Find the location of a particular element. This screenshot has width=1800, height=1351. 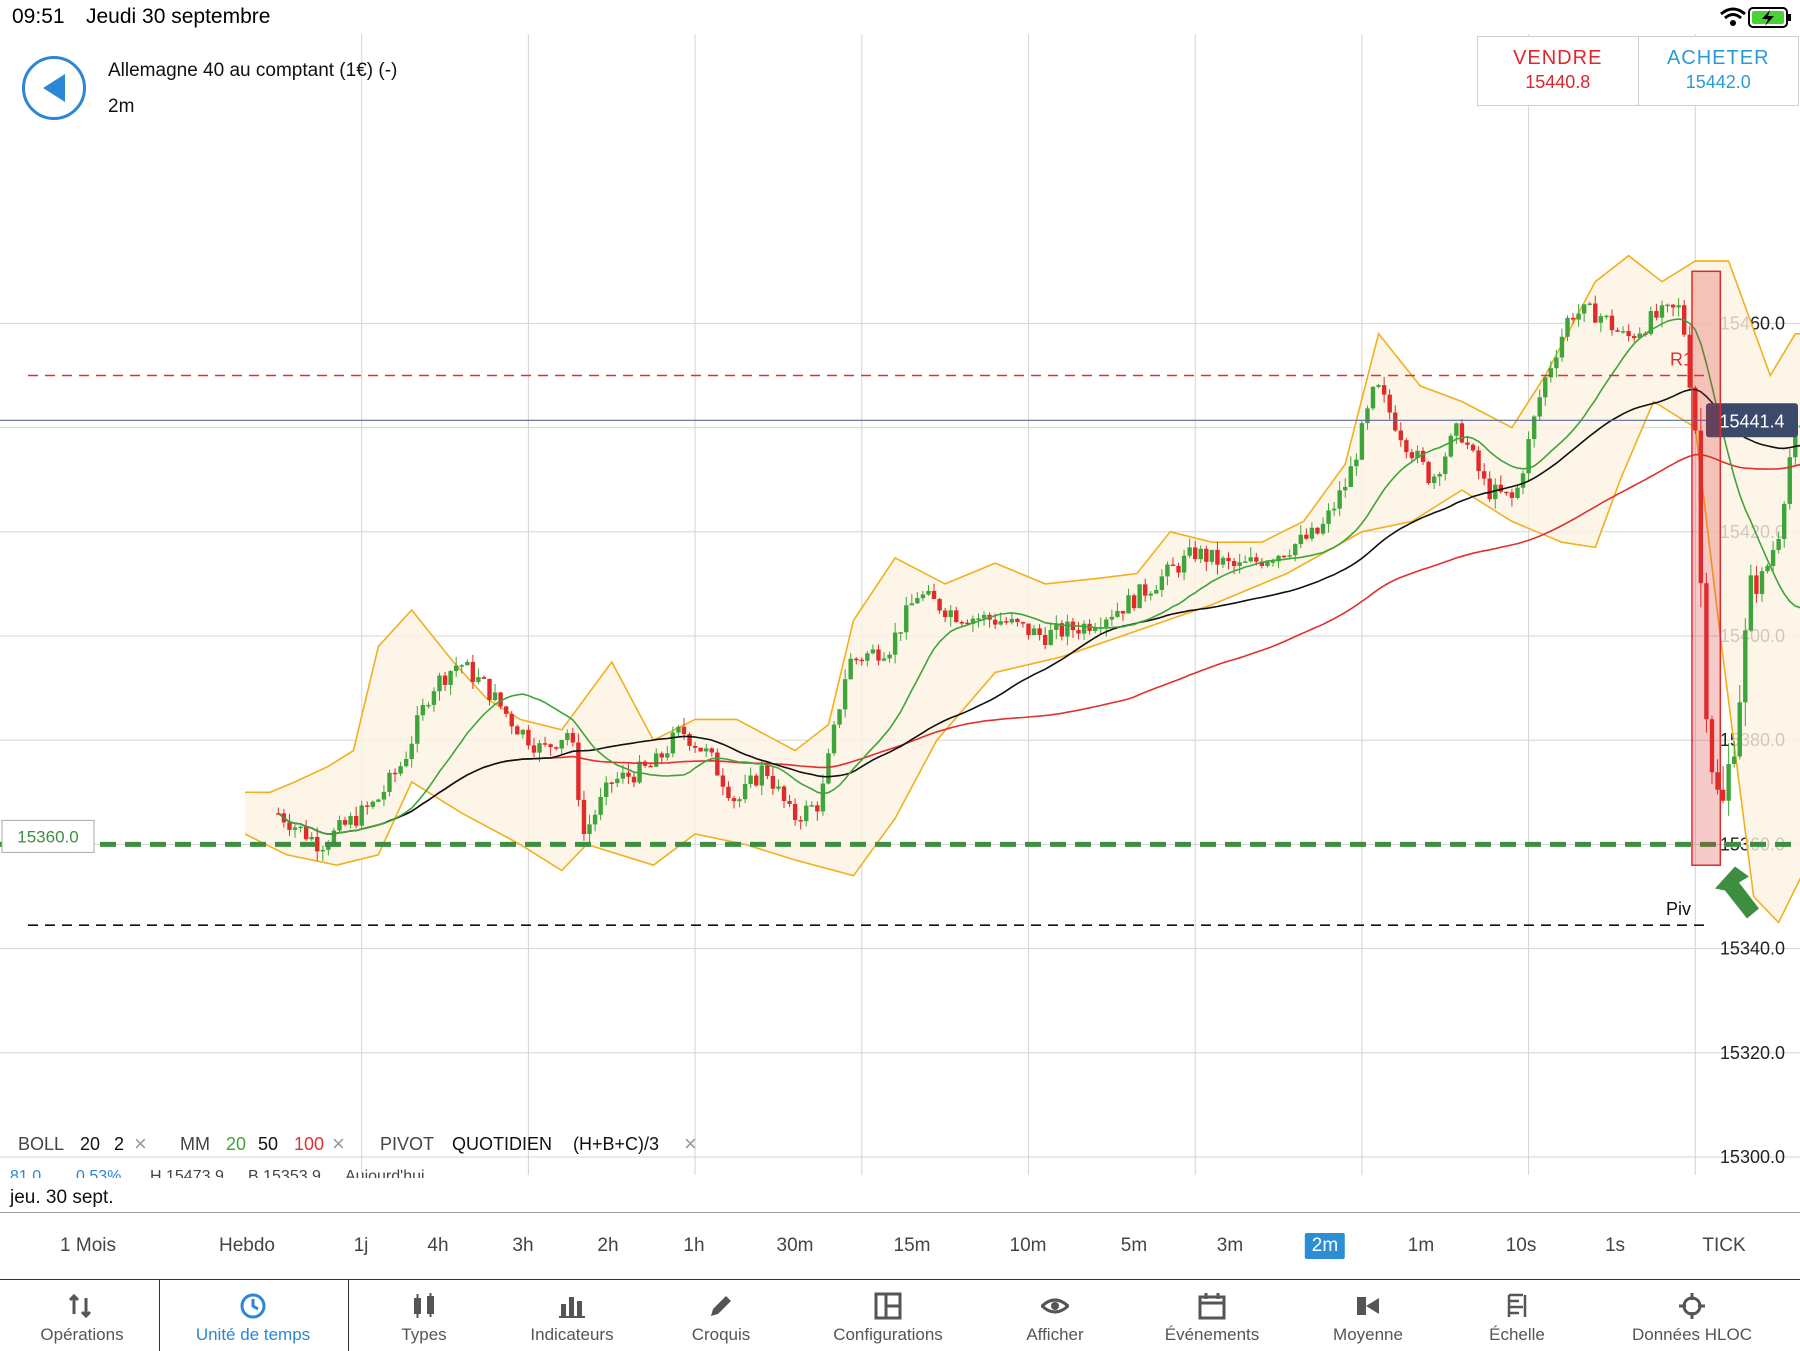

buy-button: ACHETER 15442.0 is located at coordinates (1719, 71).